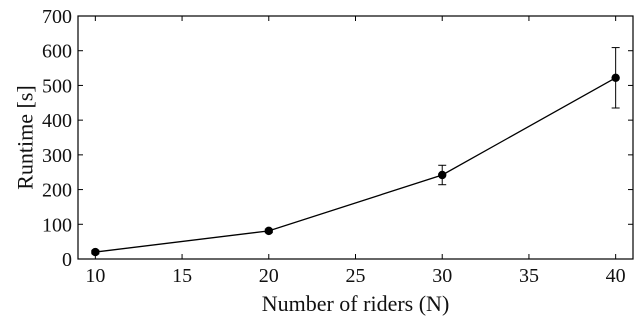 The height and width of the screenshot is (323, 642). What do you see at coordinates (57, 225) in the screenshot?
I see `y-tick-label: 100` at bounding box center [57, 225].